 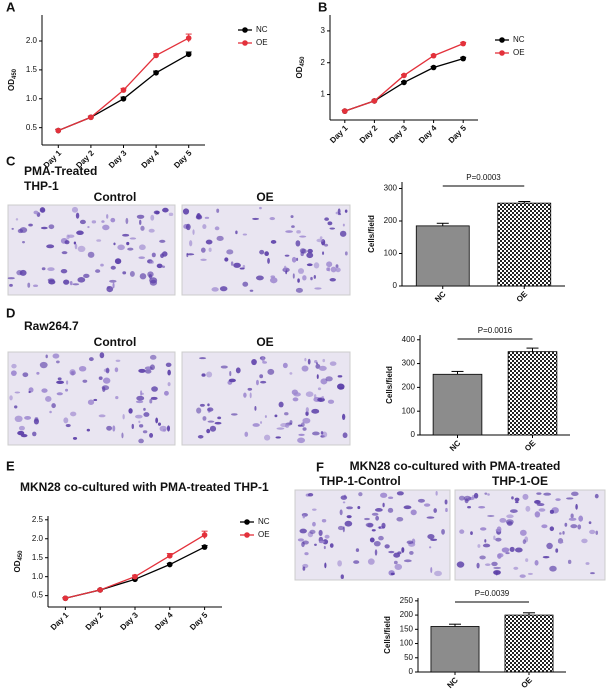 What do you see at coordinates (320, 466) in the screenshot?
I see `panel-letter: F` at bounding box center [320, 466].